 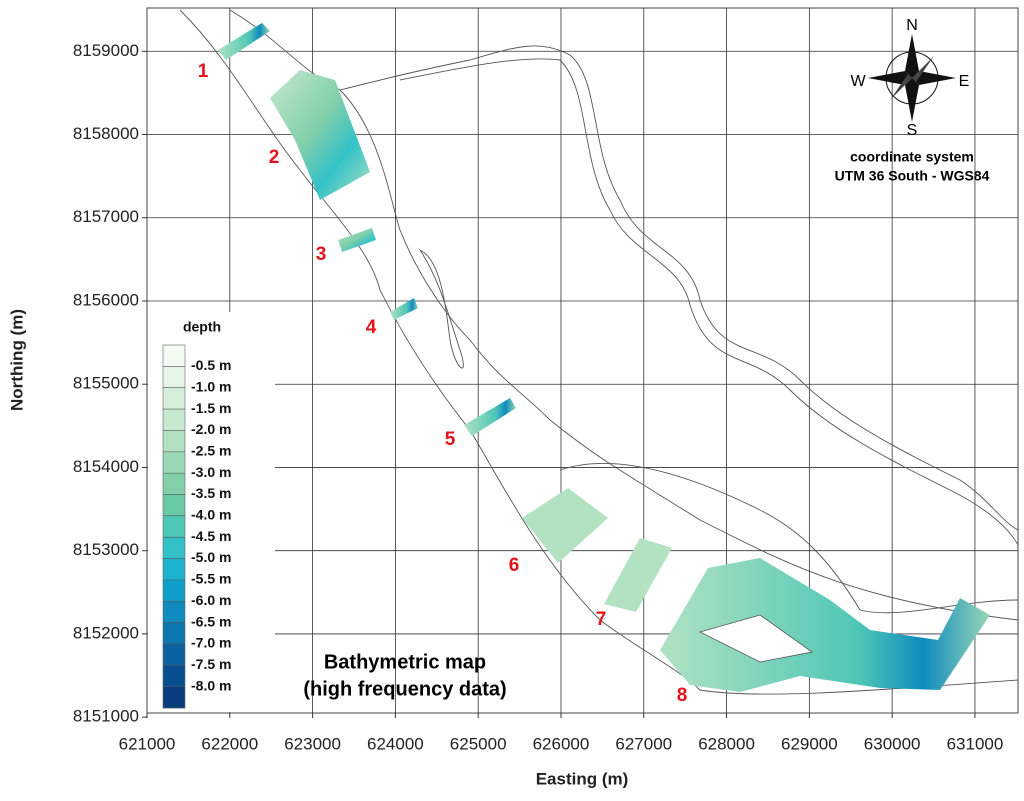 What do you see at coordinates (211, 536) in the screenshot?
I see `legend-label: -4.5 m` at bounding box center [211, 536].